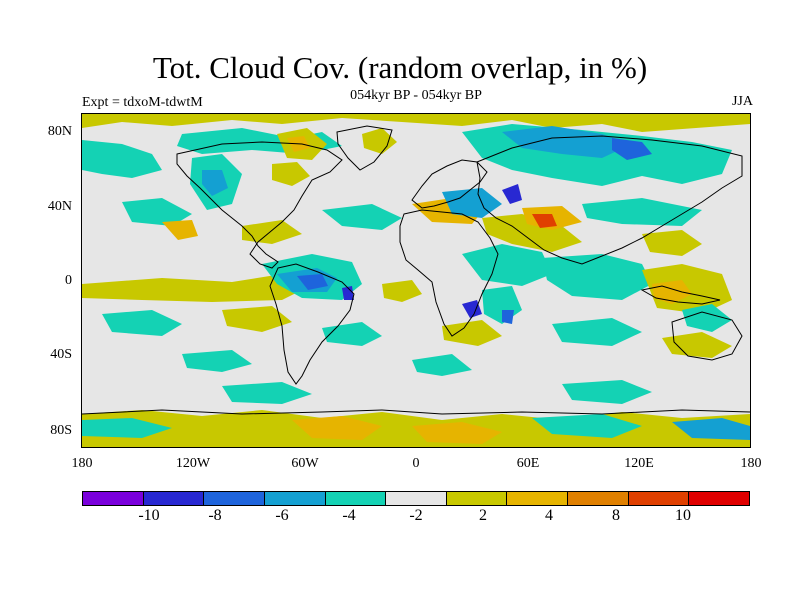 The height and width of the screenshot is (600, 800). I want to click on colorbar, so click(416, 498).